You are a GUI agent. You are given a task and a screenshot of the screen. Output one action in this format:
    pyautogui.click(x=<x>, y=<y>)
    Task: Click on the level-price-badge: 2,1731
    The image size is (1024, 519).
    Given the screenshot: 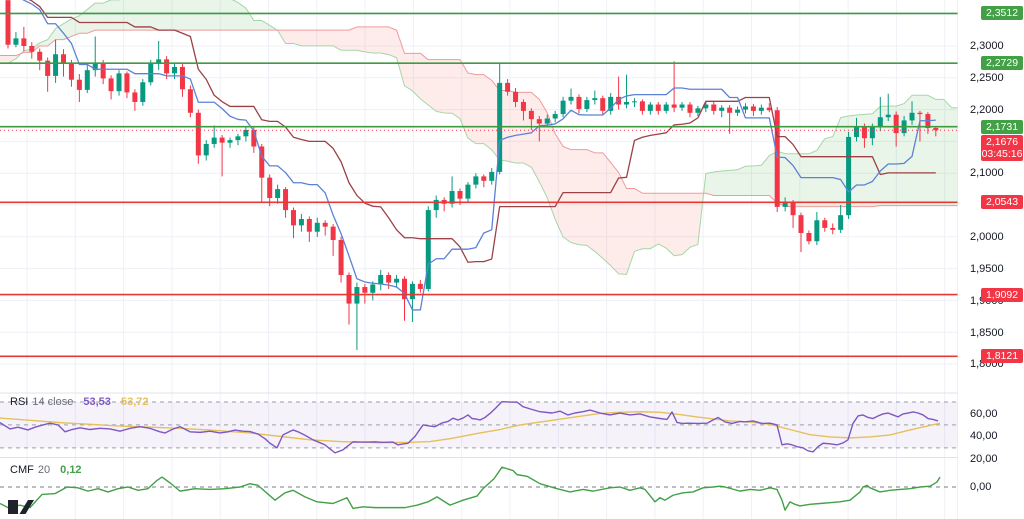 What is the action you would take?
    pyautogui.click(x=1002, y=126)
    